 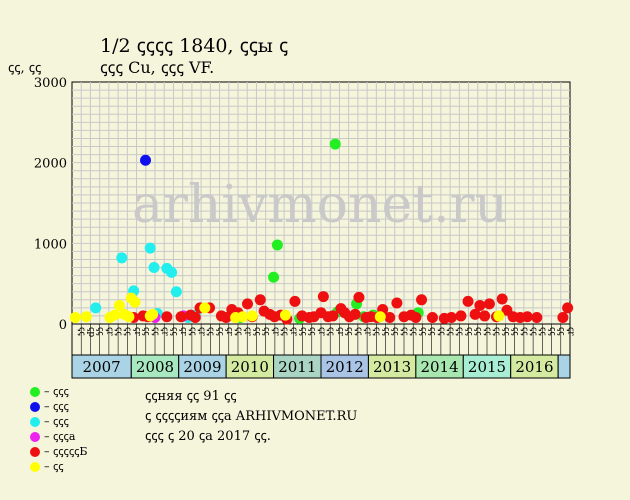 I want to click on year-label: 2016, so click(x=534, y=367).